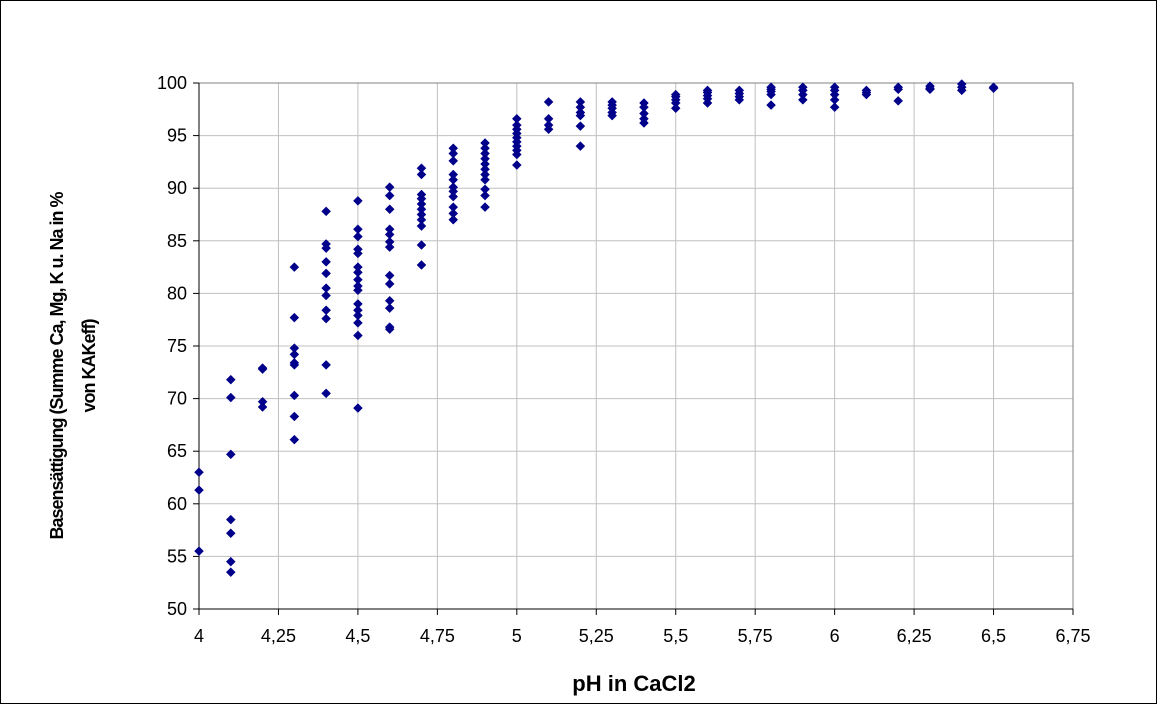  I want to click on y-tick-label: 70, so click(177, 399).